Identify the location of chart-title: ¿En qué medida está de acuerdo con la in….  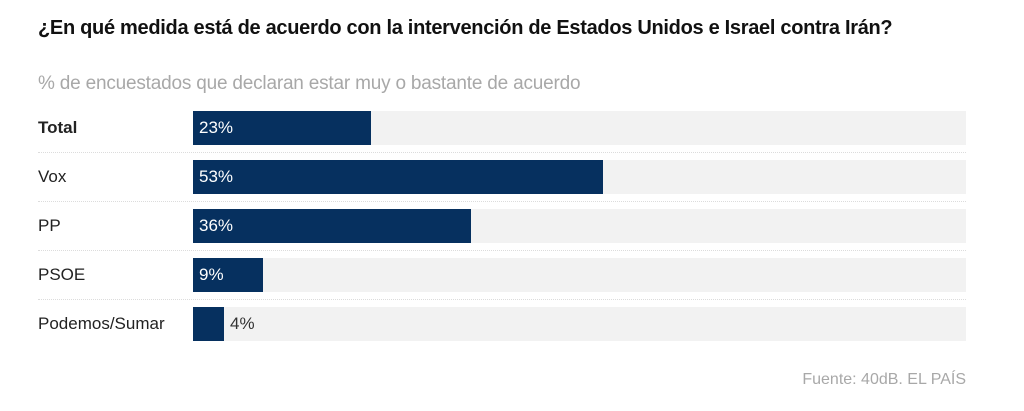
(465, 28).